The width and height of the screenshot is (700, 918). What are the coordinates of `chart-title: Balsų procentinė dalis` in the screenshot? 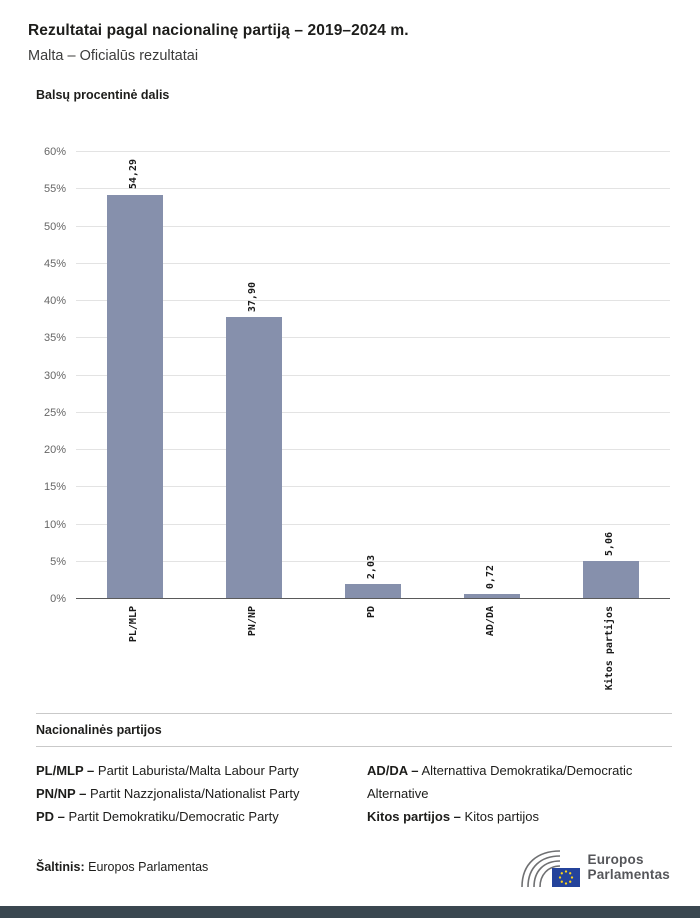 It's located at (103, 95).